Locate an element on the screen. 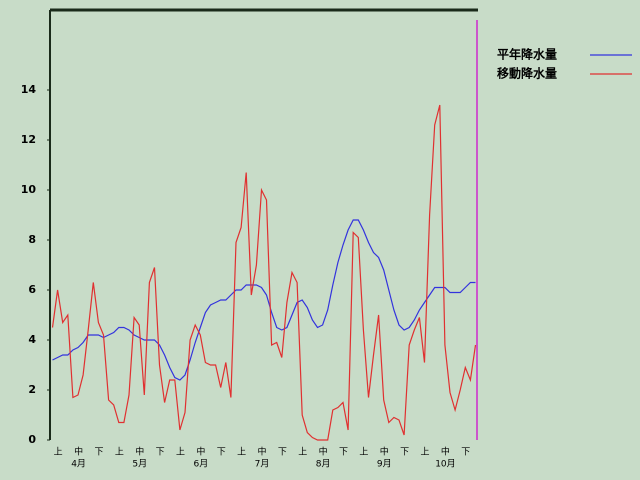 Image resolution: width=640 pixels, height=480 pixels. month-label: 8月 is located at coordinates (323, 464).